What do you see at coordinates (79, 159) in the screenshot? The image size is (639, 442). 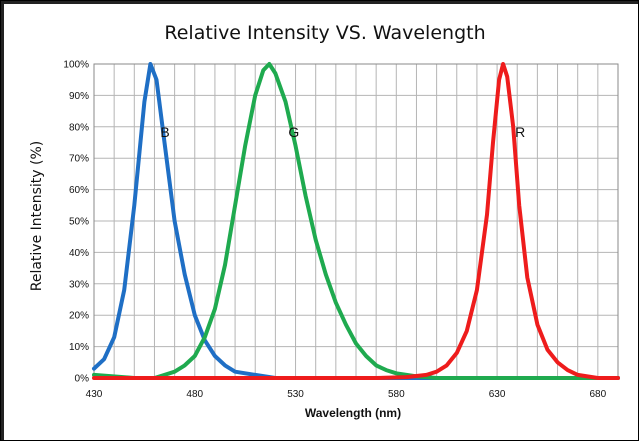 I see `y-tick-label: 70%` at bounding box center [79, 159].